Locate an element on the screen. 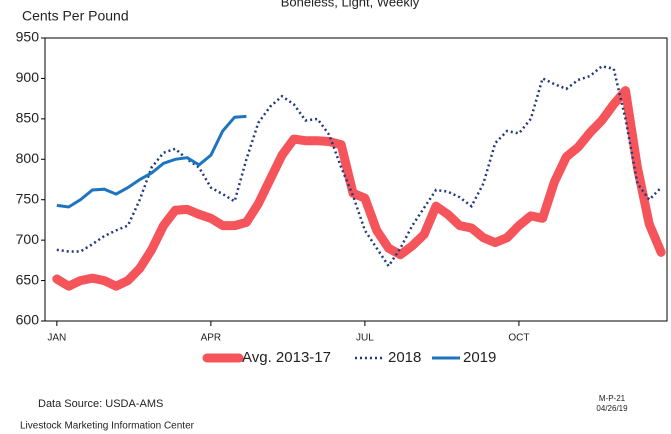 The height and width of the screenshot is (434, 671). y-axis-label: Cents Per Pound is located at coordinates (75, 16).